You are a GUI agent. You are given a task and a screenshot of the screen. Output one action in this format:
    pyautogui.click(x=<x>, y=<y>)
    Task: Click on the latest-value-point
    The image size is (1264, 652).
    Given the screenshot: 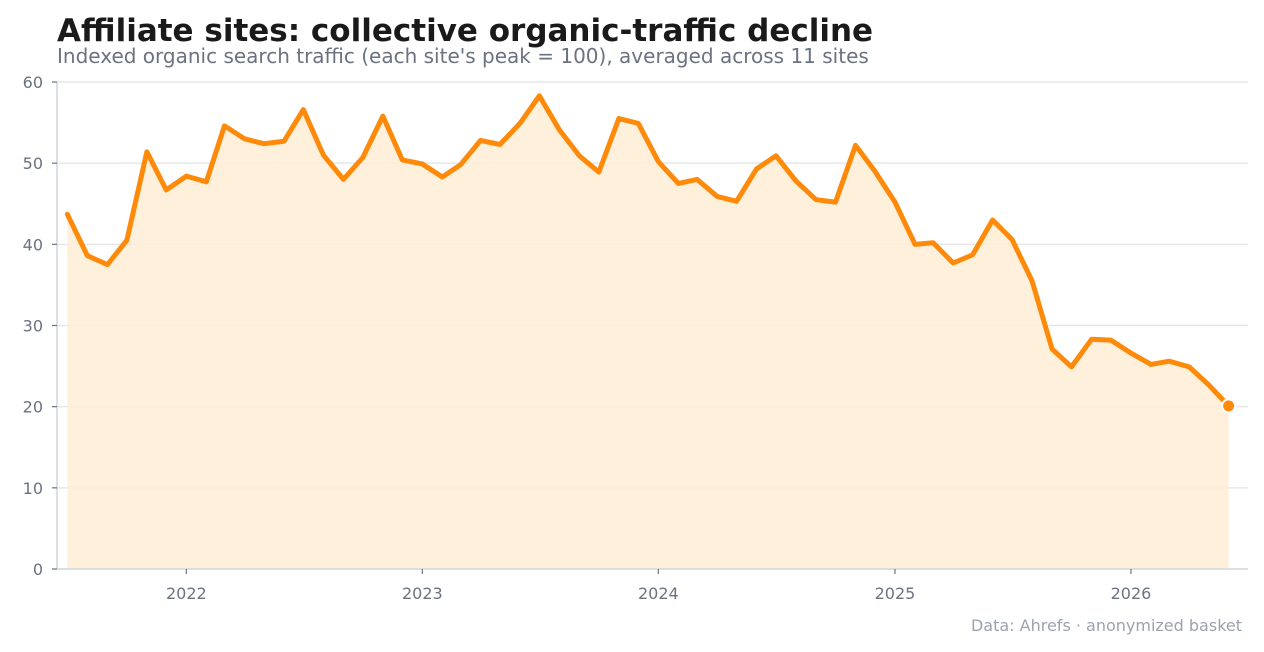 What is the action you would take?
    pyautogui.click(x=1229, y=406)
    